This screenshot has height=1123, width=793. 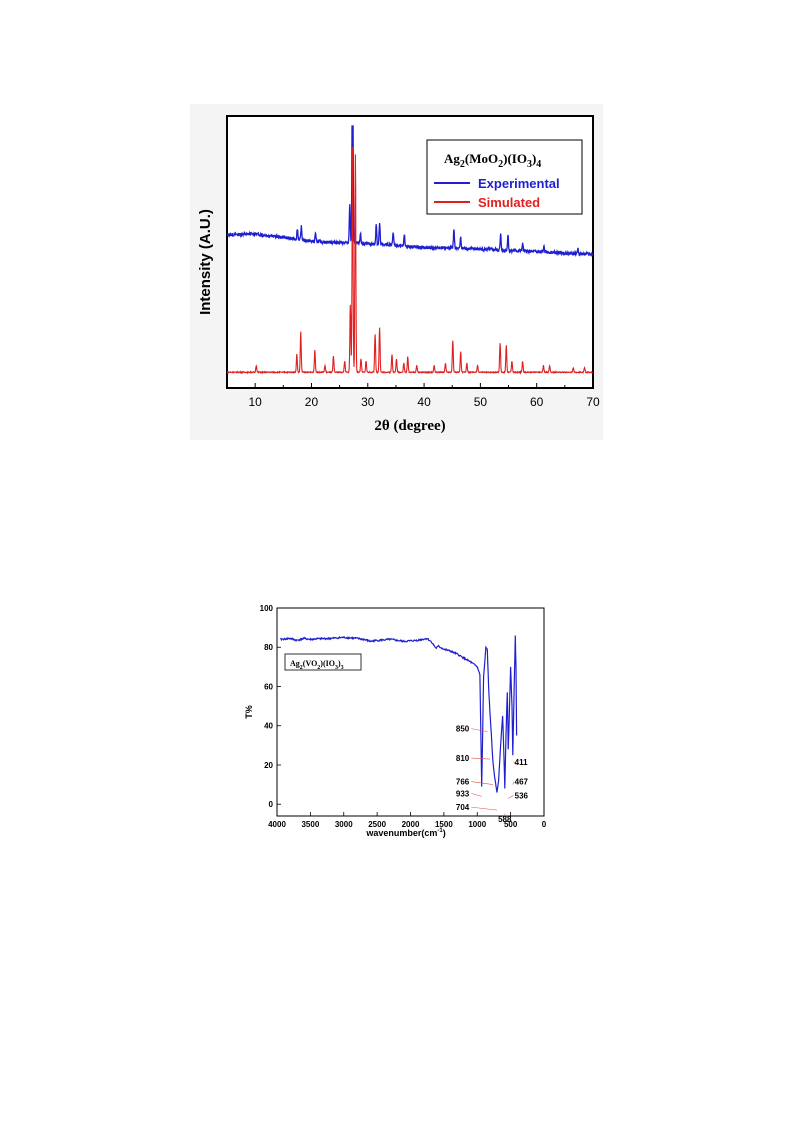 What do you see at coordinates (277, 824) in the screenshot?
I see `ir-x-tick-label: 4000` at bounding box center [277, 824].